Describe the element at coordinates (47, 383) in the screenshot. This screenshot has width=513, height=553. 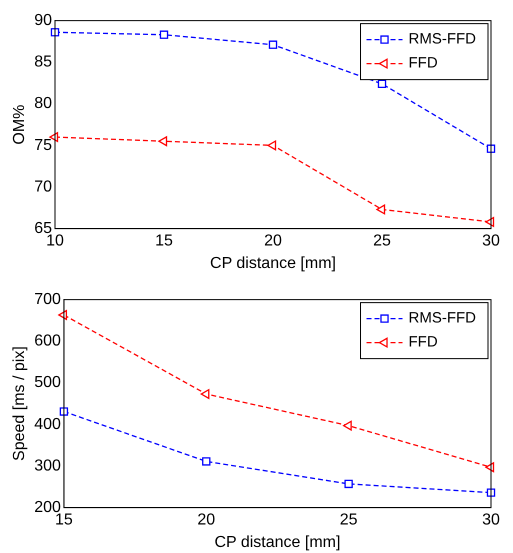
I see `y-tick-label: 500` at that location.